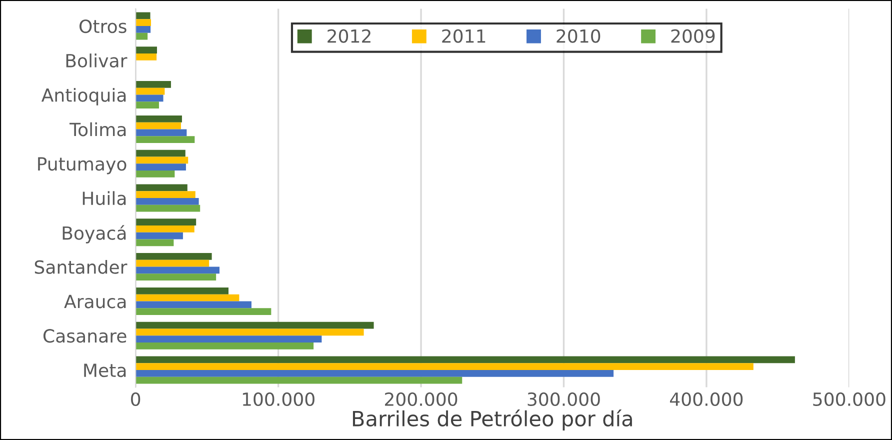 Image resolution: width=892 pixels, height=440 pixels. I want to click on x-axis-title: Barriles de Petróleo por día, so click(492, 420).